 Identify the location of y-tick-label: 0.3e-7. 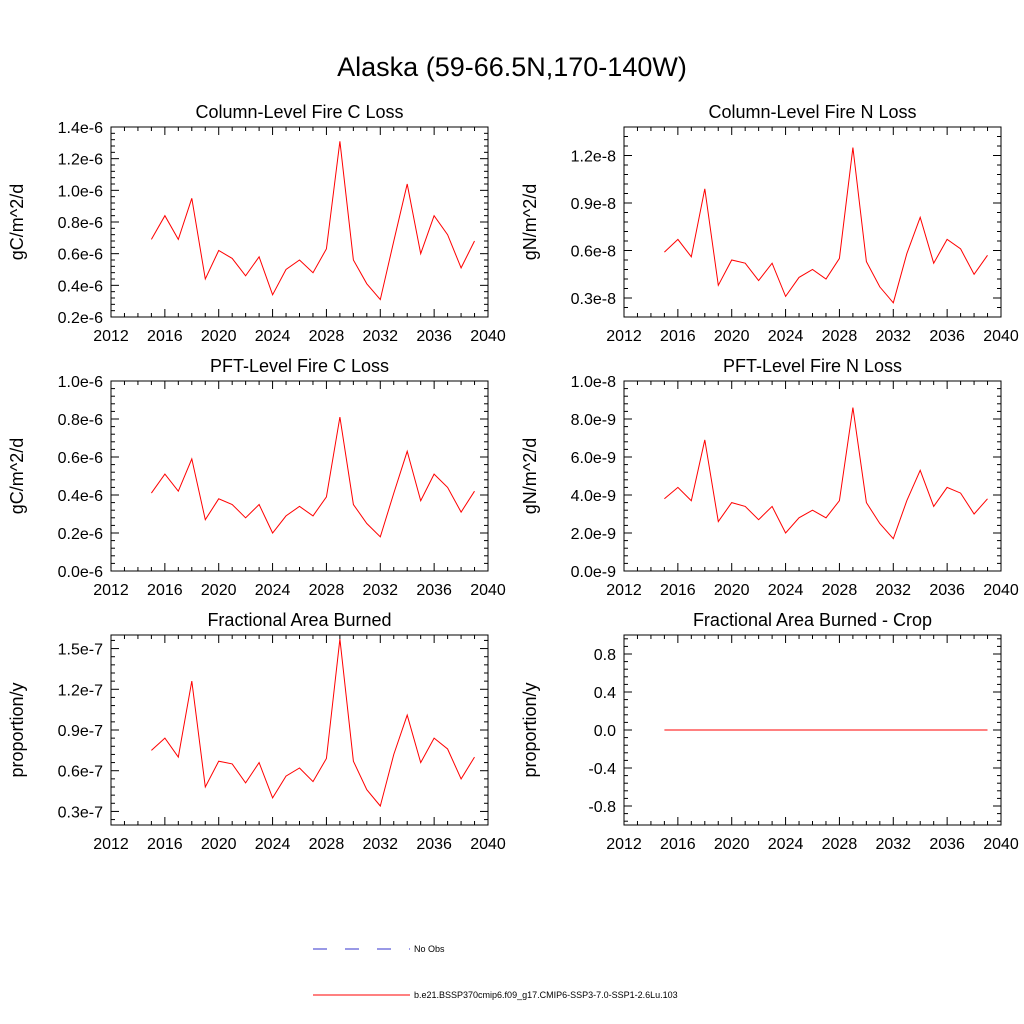
(80, 812).